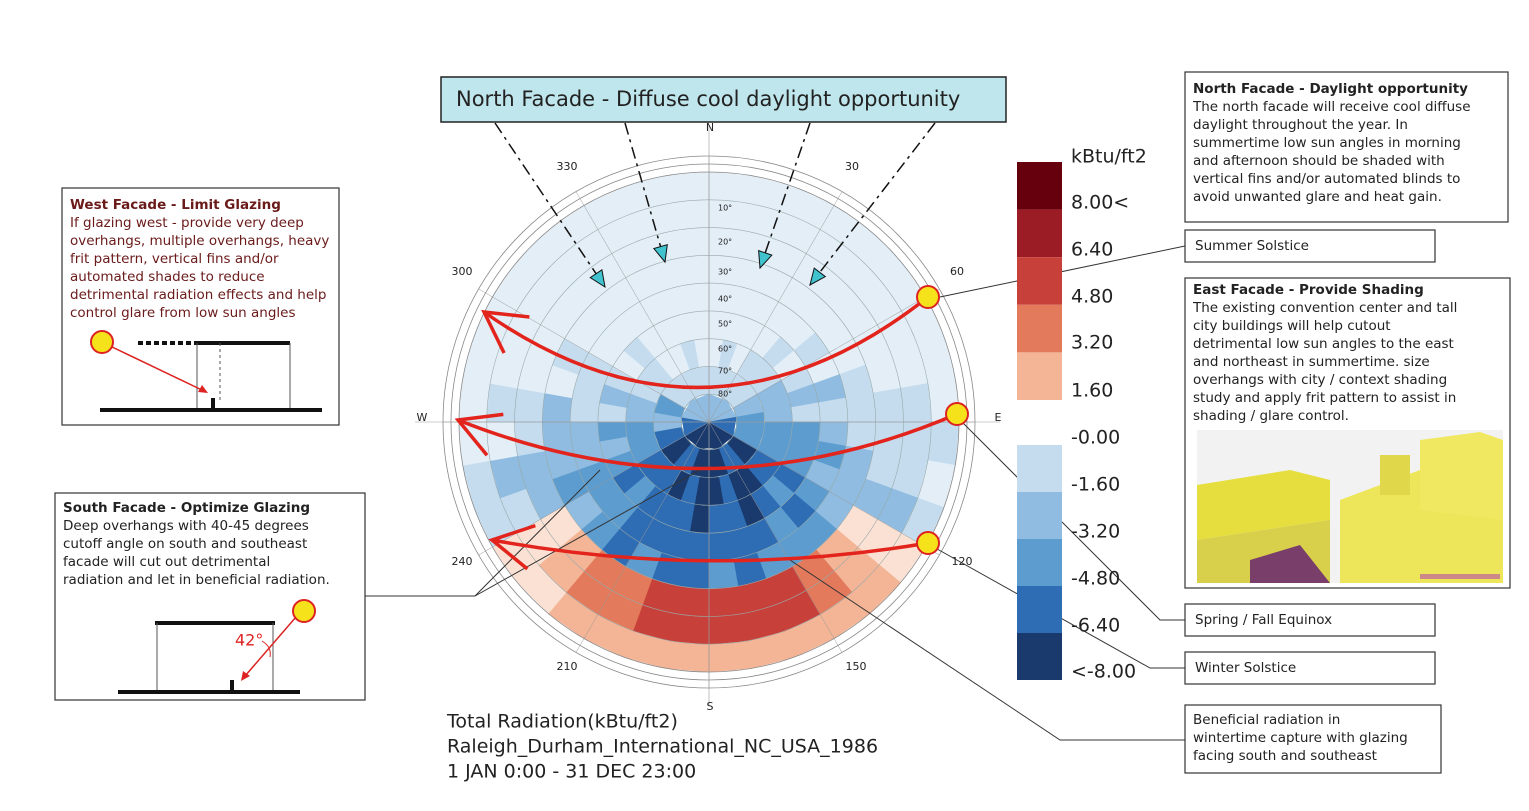 The height and width of the screenshot is (811, 1529). What do you see at coordinates (1317, 197) in the screenshot?
I see `box-line: avoid unwanted glare and heat gain.` at bounding box center [1317, 197].